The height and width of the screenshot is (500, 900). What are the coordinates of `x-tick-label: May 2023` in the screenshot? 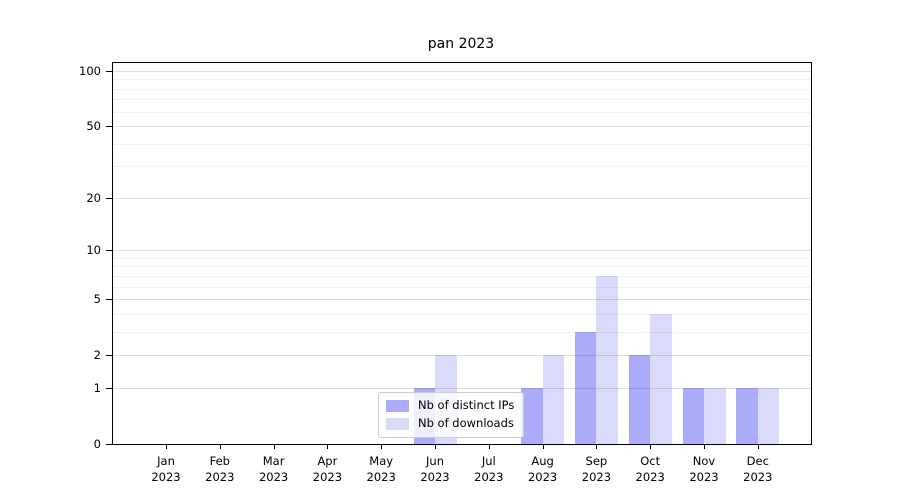 It's located at (381, 469).